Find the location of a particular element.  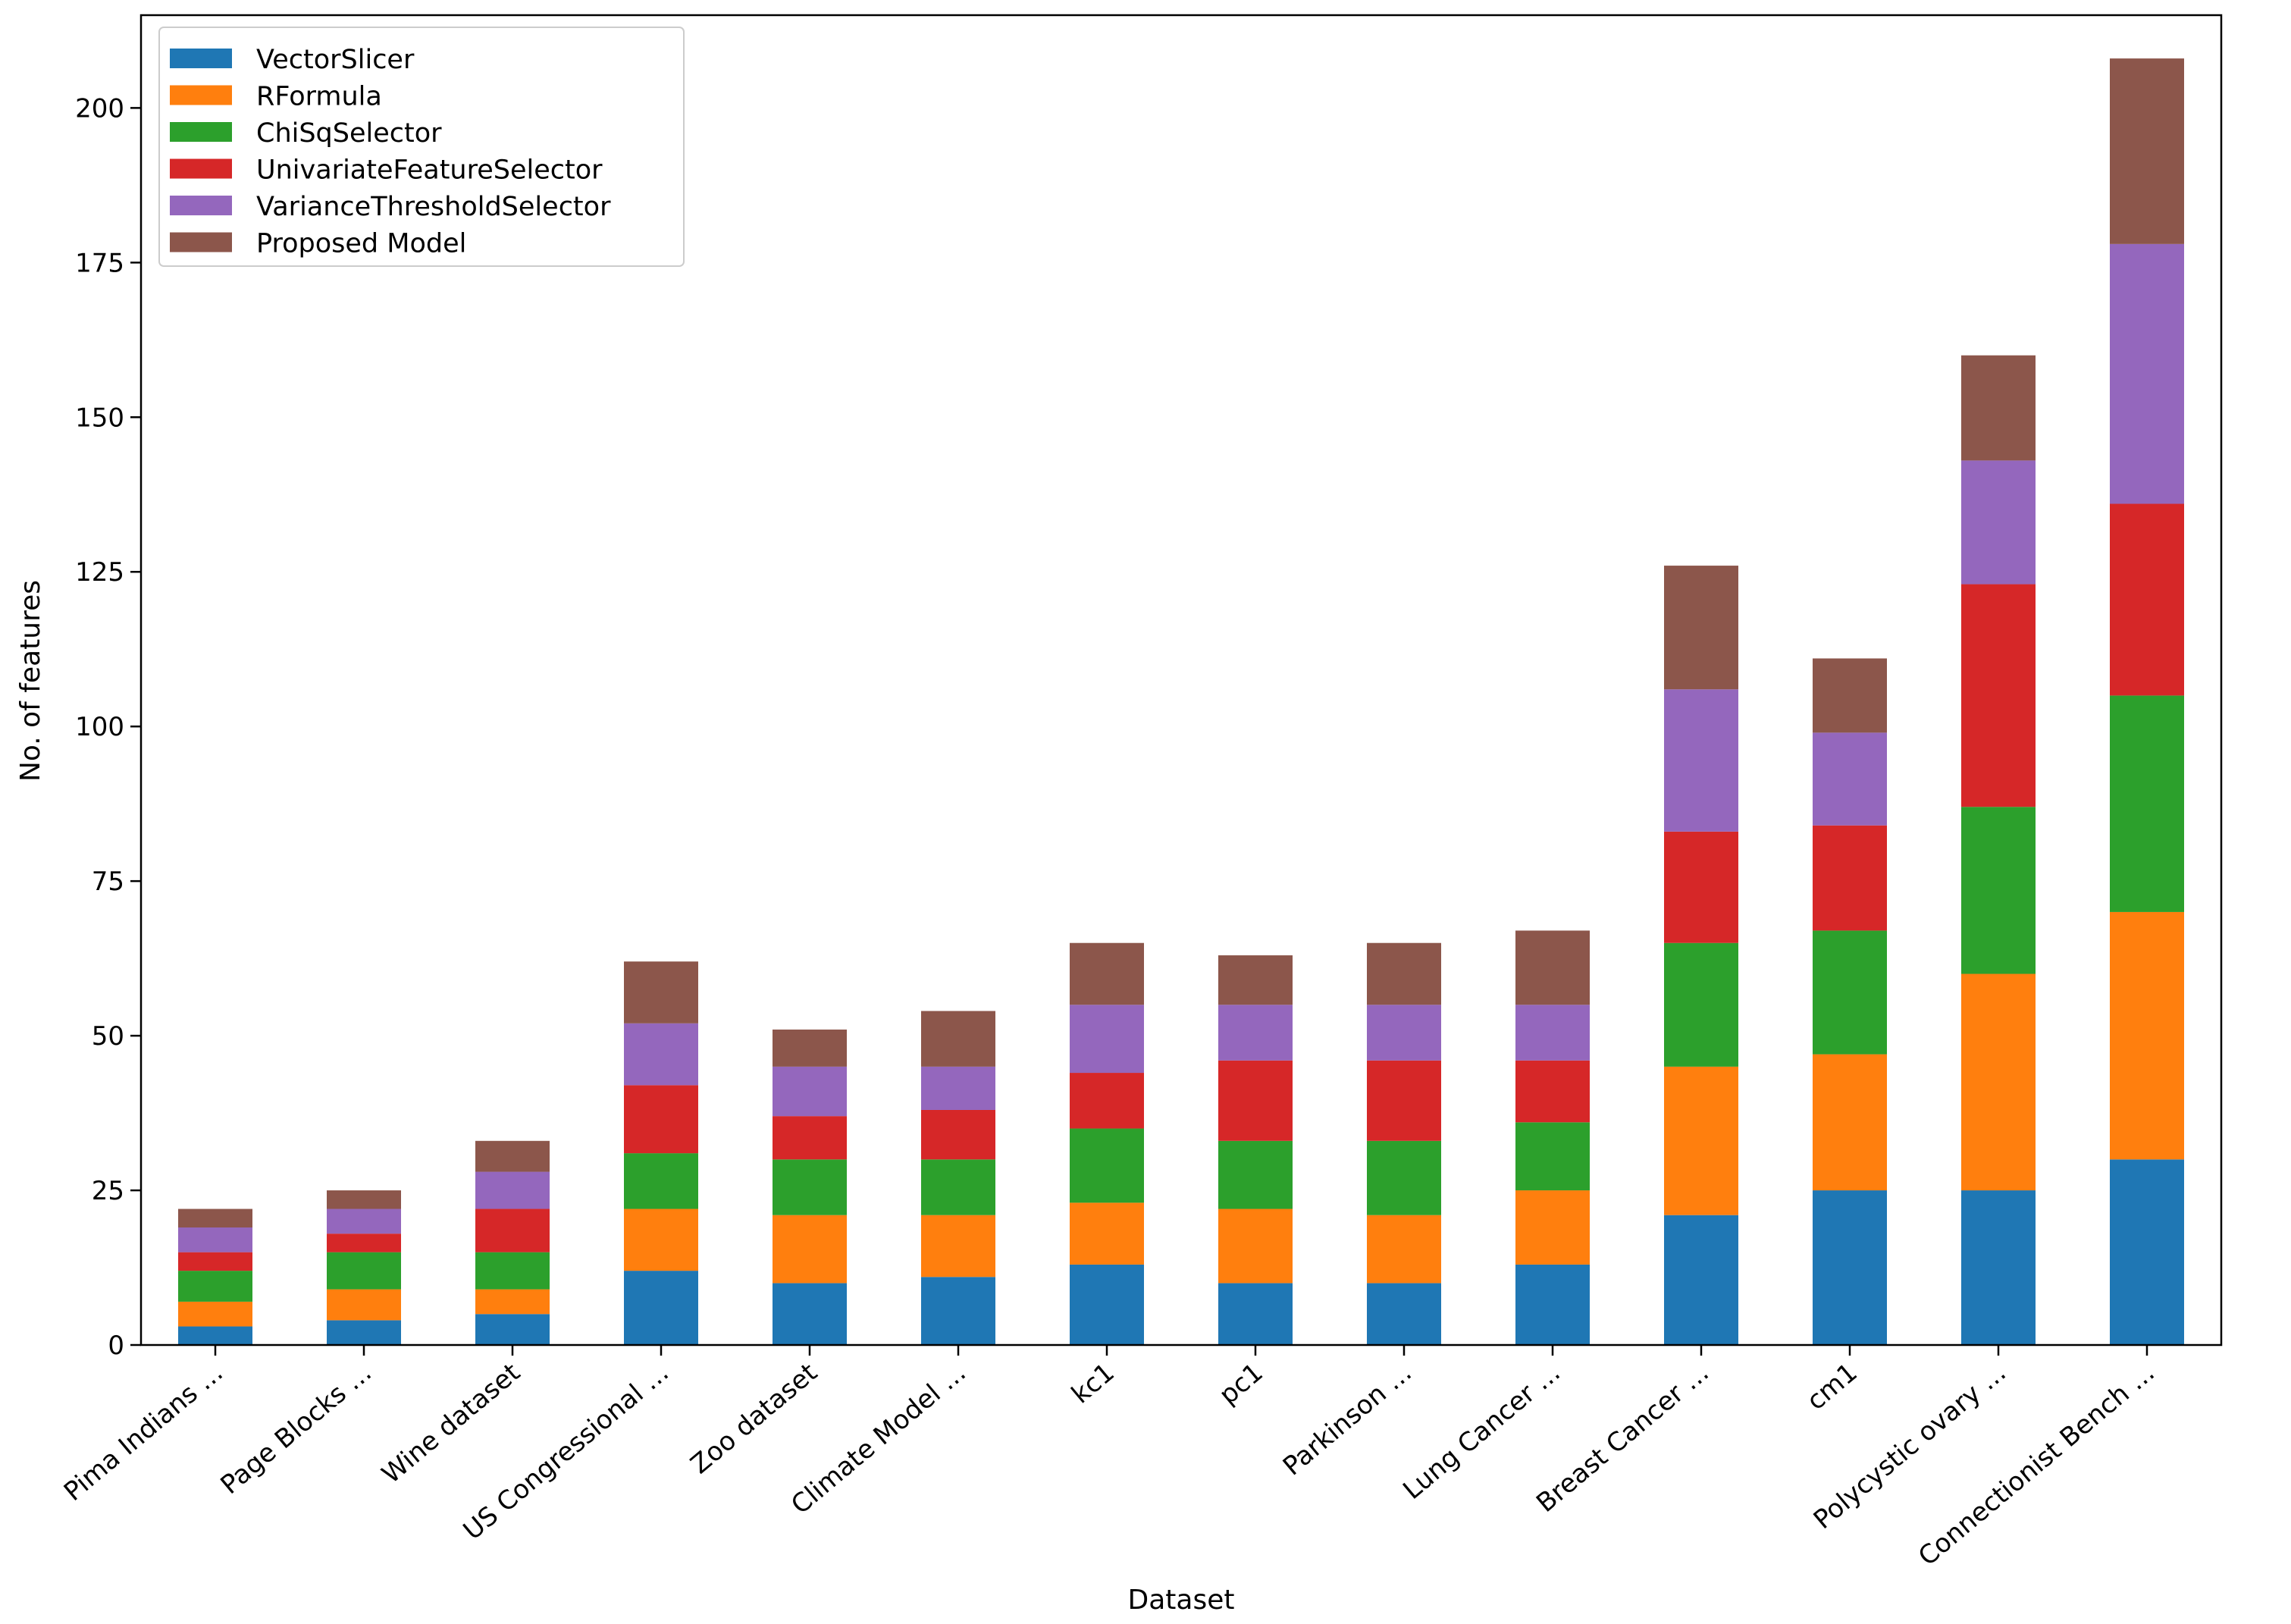

legend-label-proposed model: Proposed Model is located at coordinates (361, 244).